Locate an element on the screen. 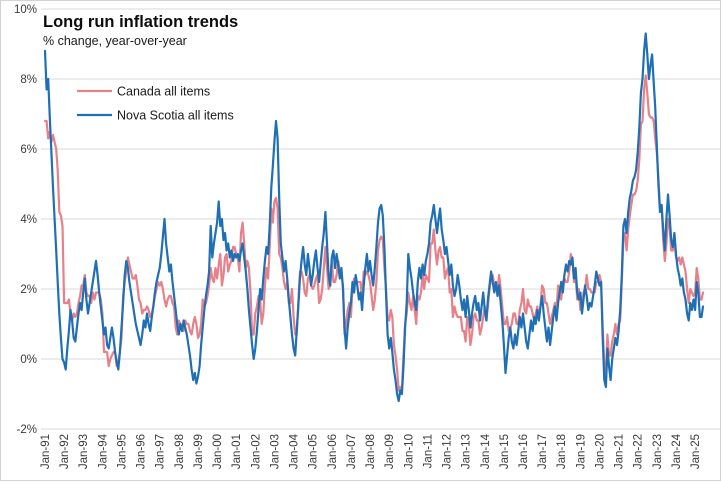 The height and width of the screenshot is (482, 721). y-tick-label: 8% is located at coordinates (28, 80).